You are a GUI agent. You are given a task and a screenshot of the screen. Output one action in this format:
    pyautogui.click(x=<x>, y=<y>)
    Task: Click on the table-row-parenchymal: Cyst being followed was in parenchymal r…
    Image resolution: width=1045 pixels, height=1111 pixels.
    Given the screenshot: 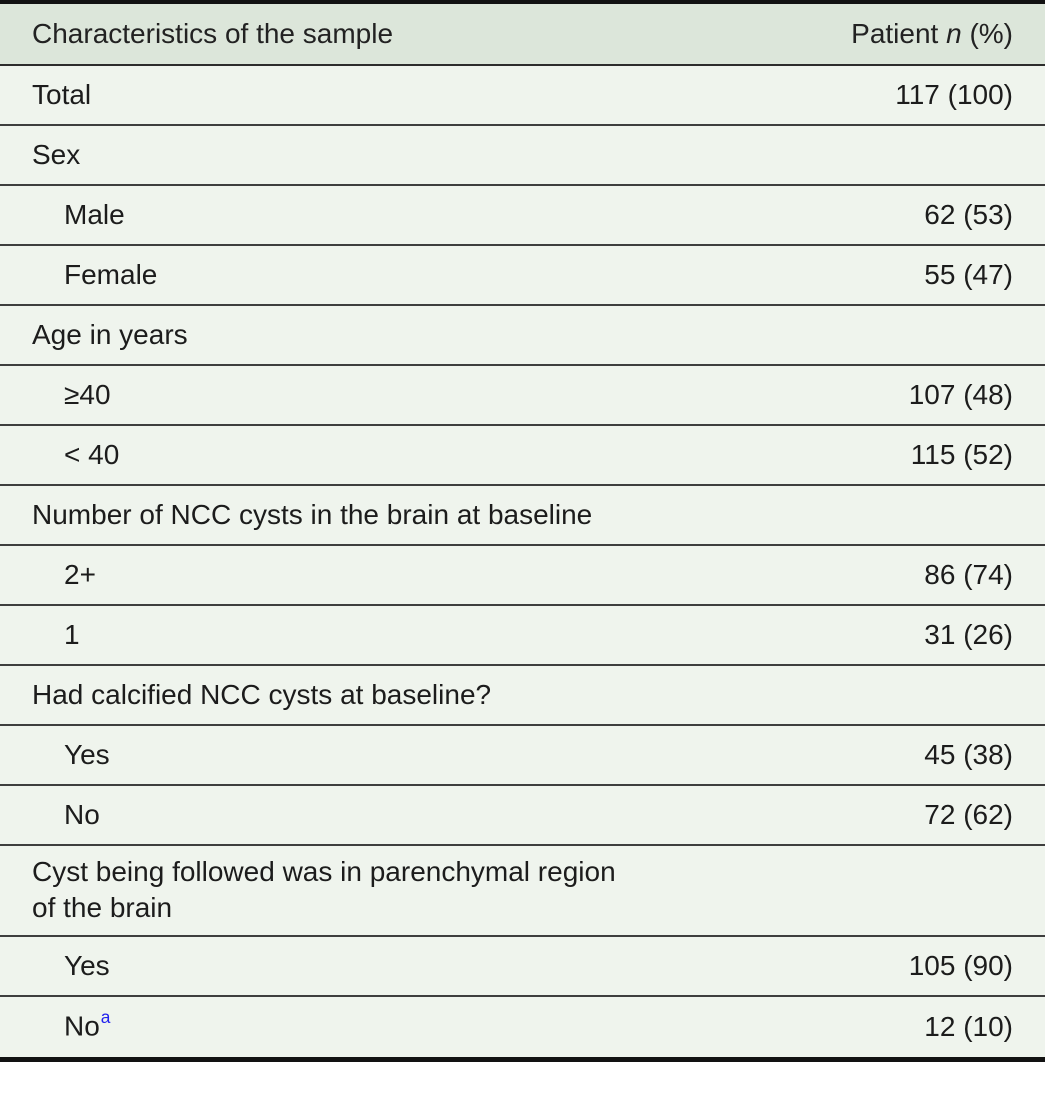 What is the action you would take?
    pyautogui.click(x=522, y=891)
    